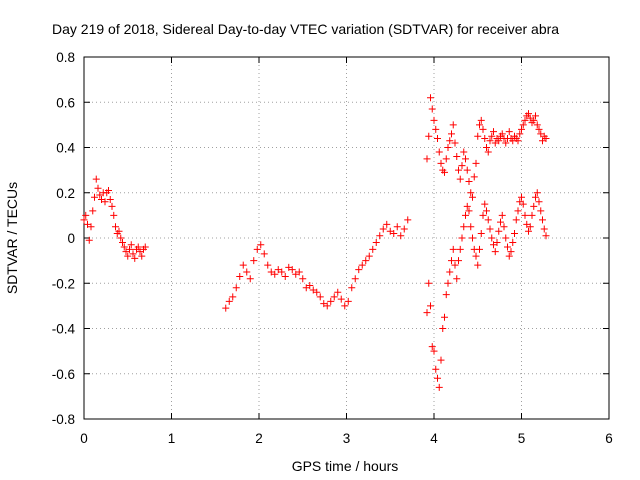  What do you see at coordinates (63, 283) in the screenshot?
I see `y-tick-label: -0.2` at bounding box center [63, 283].